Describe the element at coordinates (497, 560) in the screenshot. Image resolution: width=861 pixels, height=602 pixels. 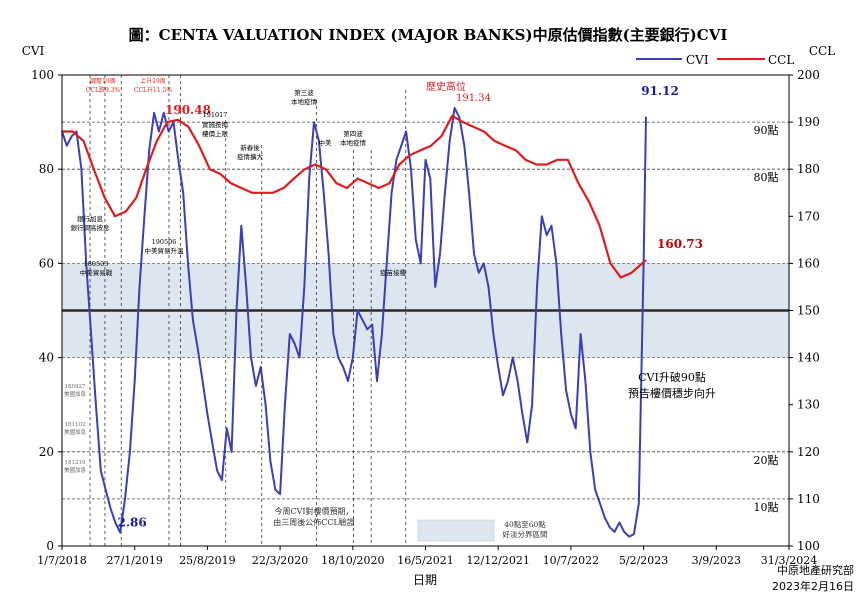
I see `x-tick-label: 12/12/2021` at that location.